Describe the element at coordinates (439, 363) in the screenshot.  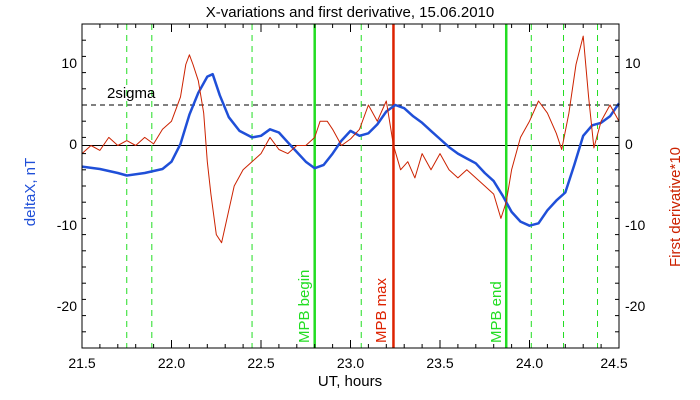
I see `x-tick-label: 23.5` at that location.